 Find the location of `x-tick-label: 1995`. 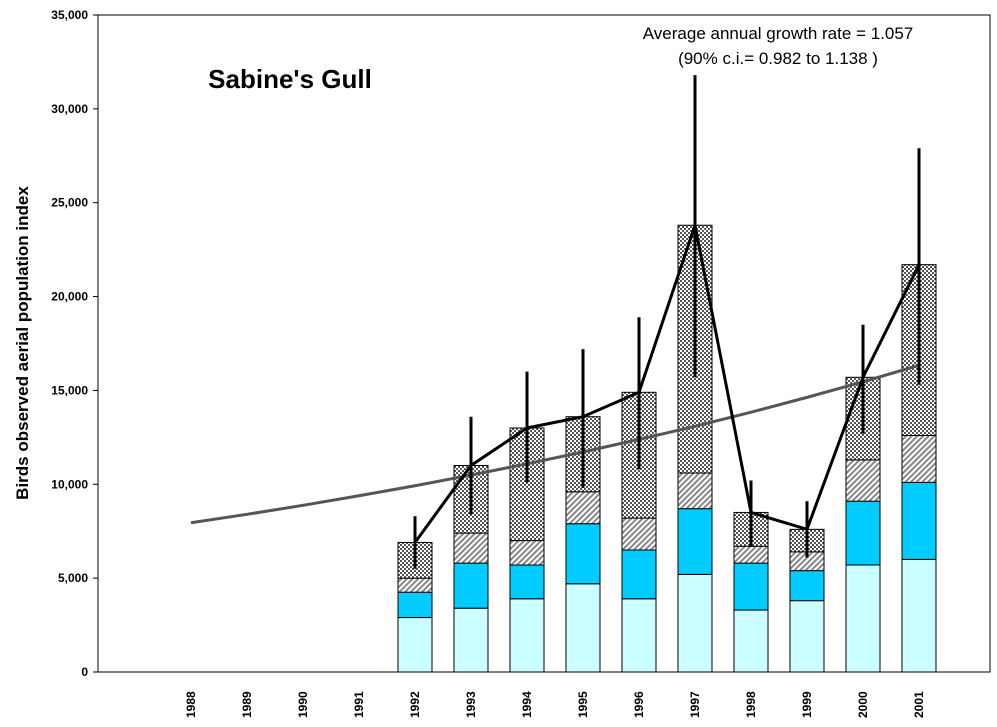

x-tick-label: 1995 is located at coordinates (583, 704).